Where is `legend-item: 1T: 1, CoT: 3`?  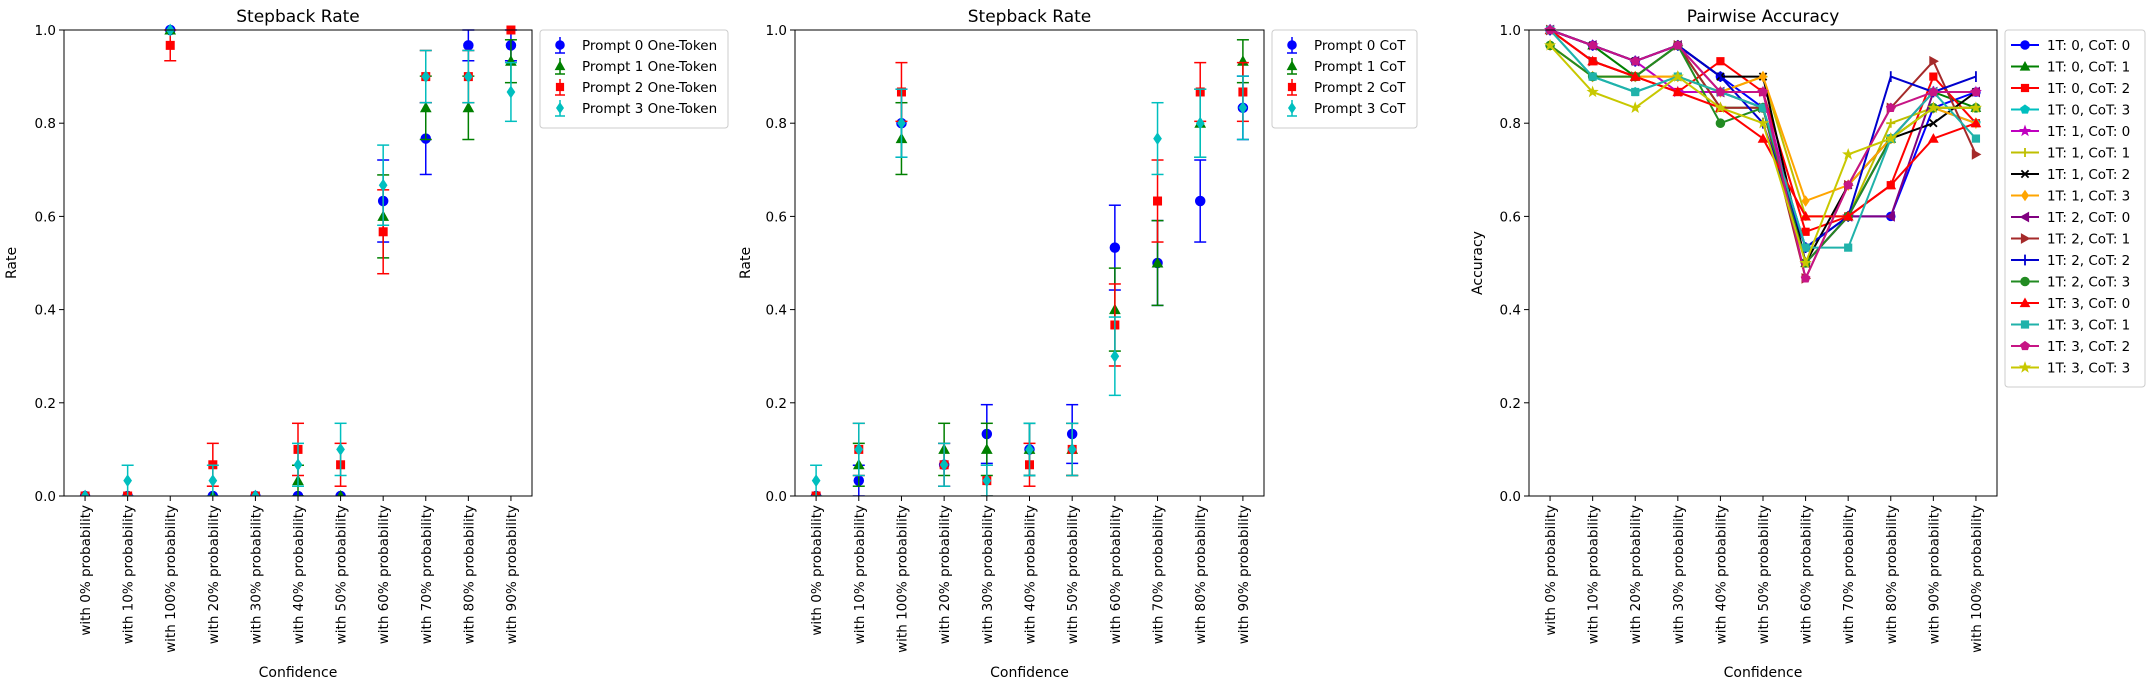 legend-item: 1T: 1, CoT: 3 is located at coordinates (2070, 197).